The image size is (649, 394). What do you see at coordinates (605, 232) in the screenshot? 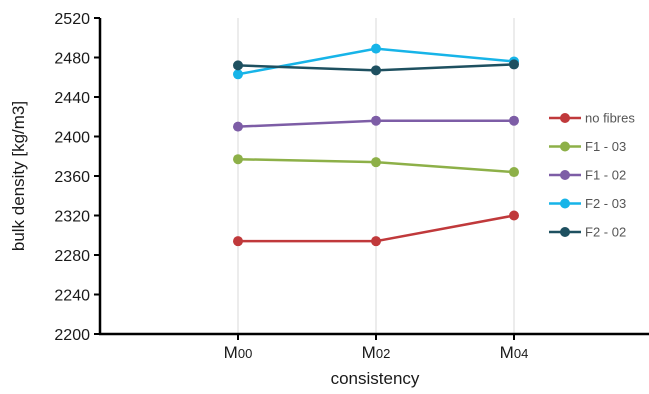
I see `legend-label: F2 - 02` at bounding box center [605, 232].